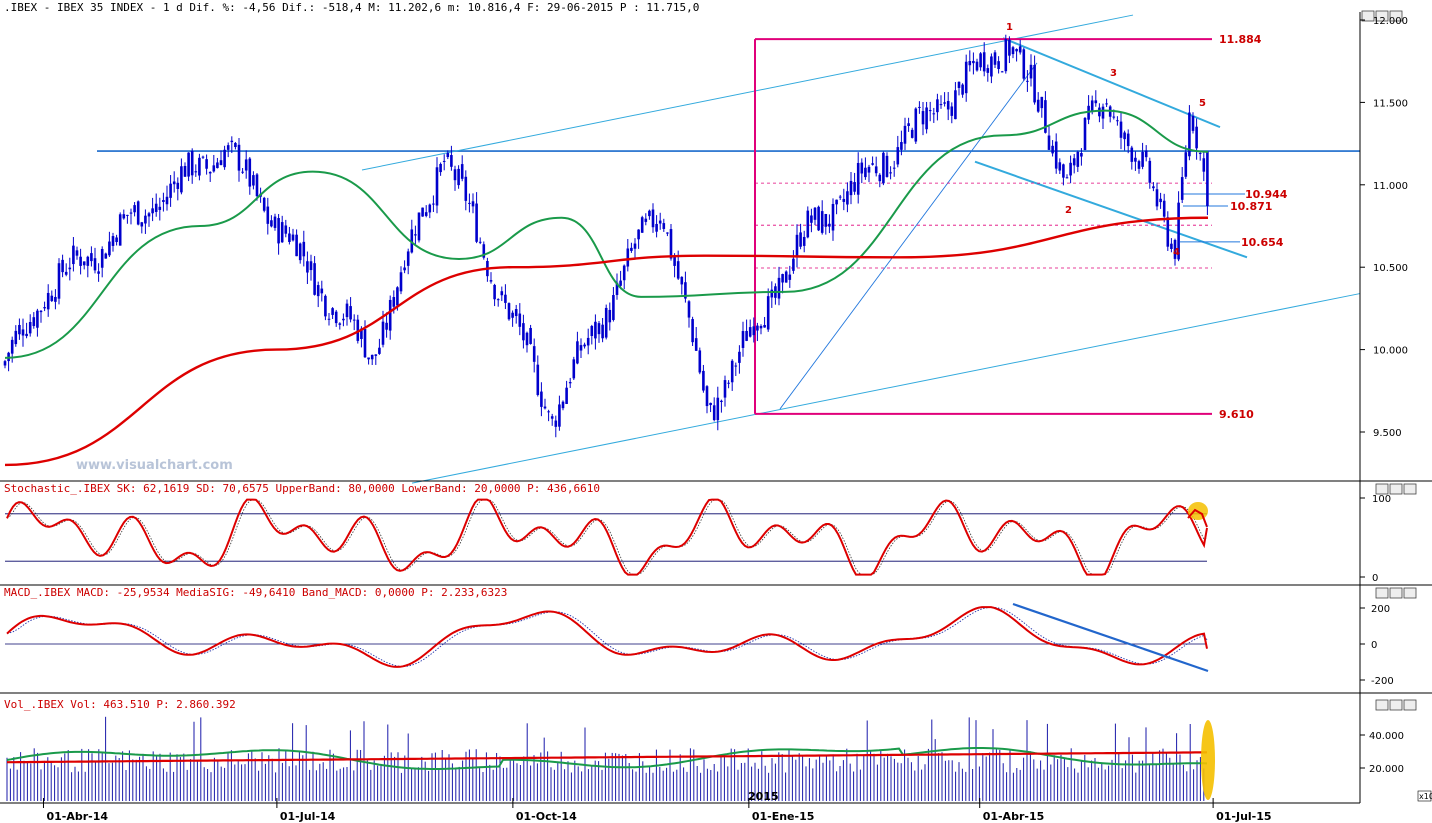  Describe the element at coordinates (1208, 760) in the screenshot. I see `volume-highlight-marker` at that location.